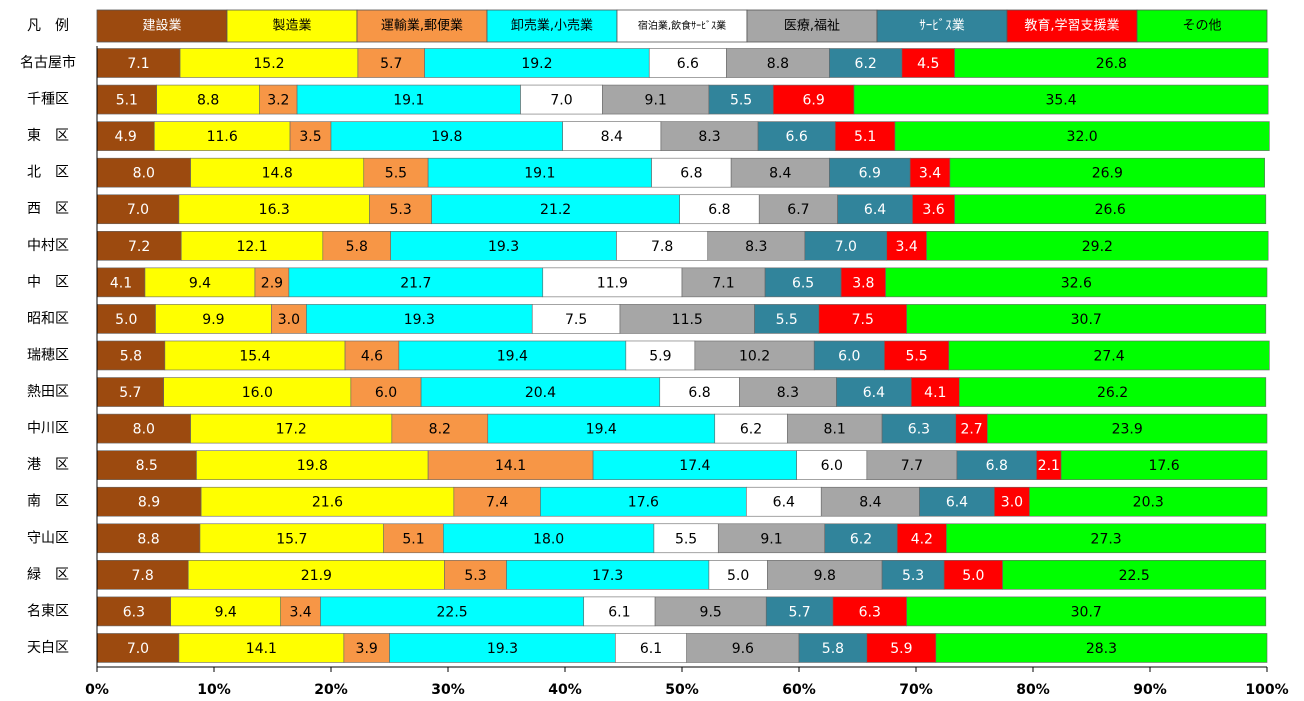  What do you see at coordinates (48, 611) in the screenshot?
I see `y-tick-label: 名東区` at bounding box center [48, 611].